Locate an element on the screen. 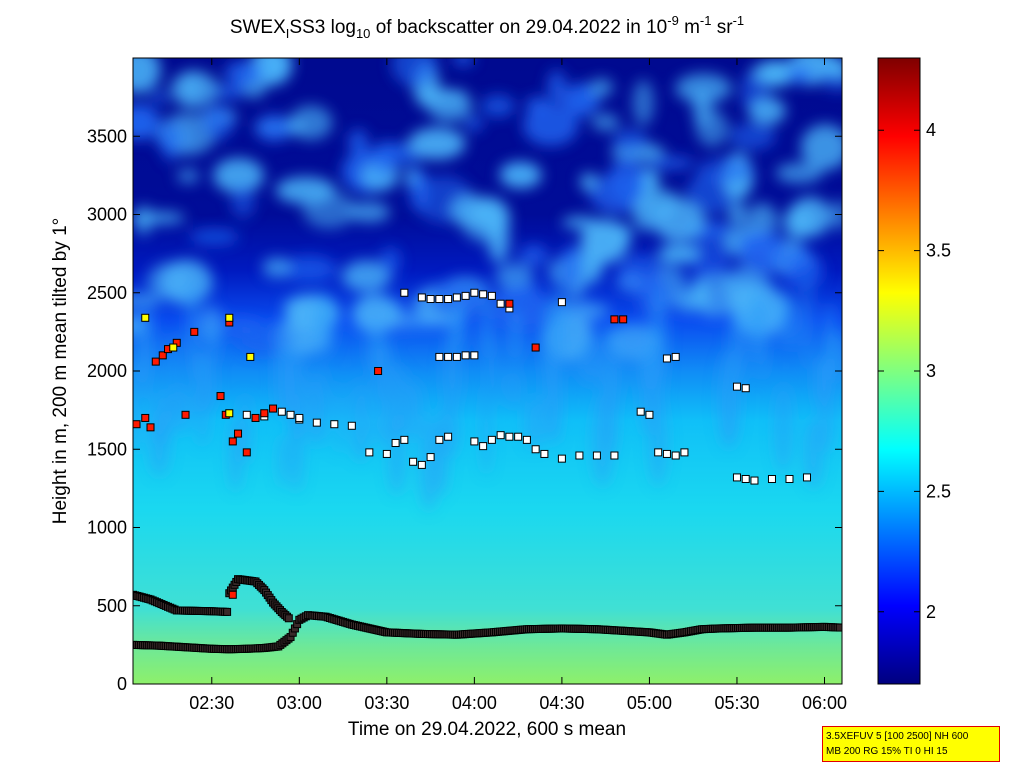  x-tick-label: 05:00 is located at coordinates (649, 703).